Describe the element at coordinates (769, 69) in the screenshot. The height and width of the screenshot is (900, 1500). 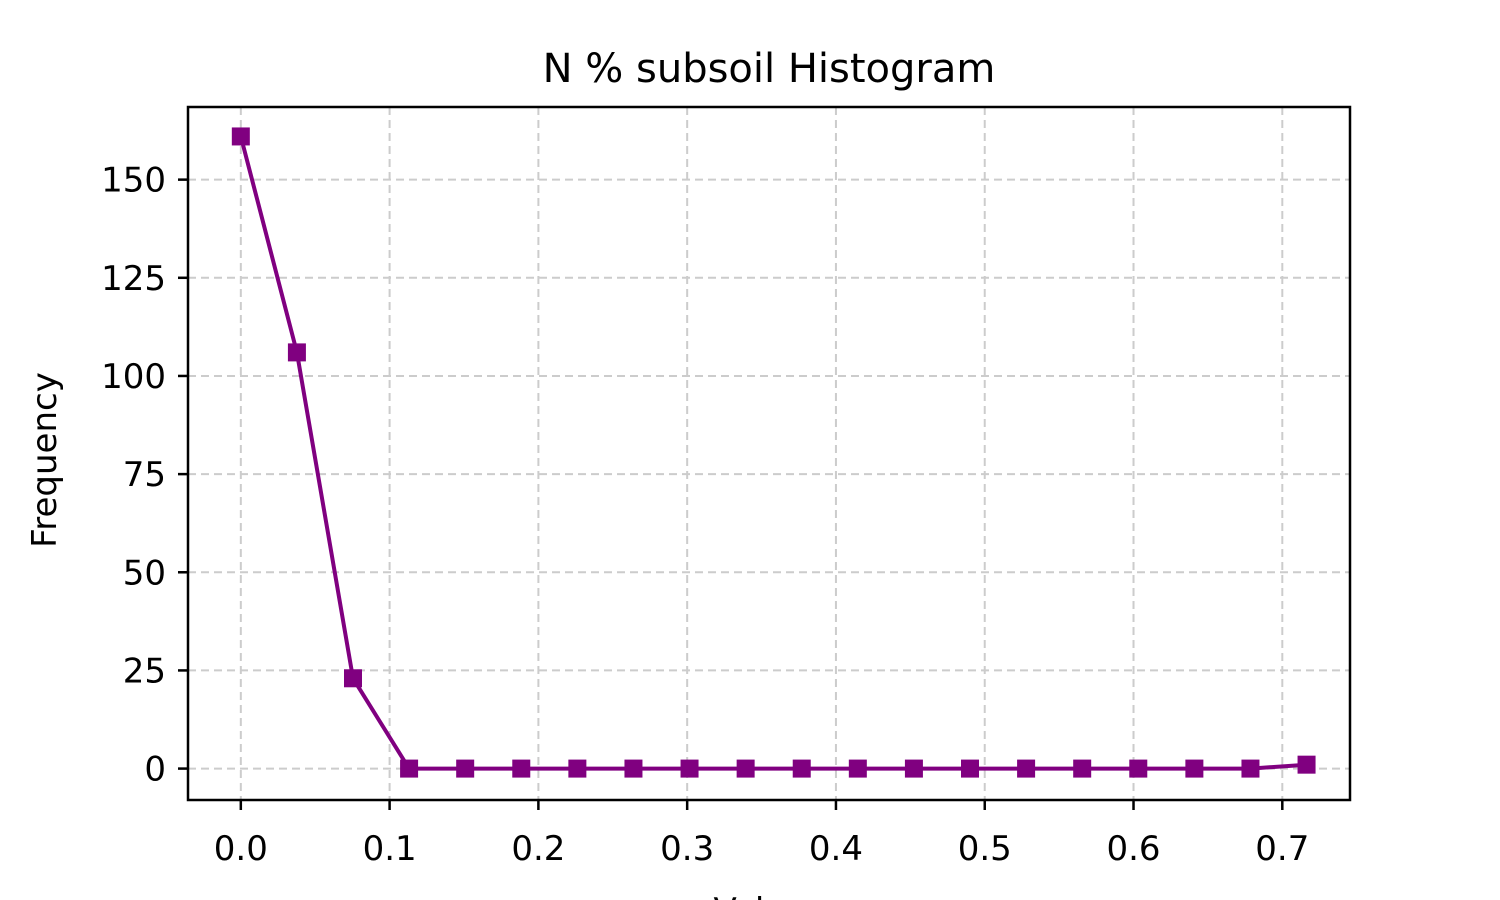
I see `chart-title: N % subsoil Histogram` at that location.